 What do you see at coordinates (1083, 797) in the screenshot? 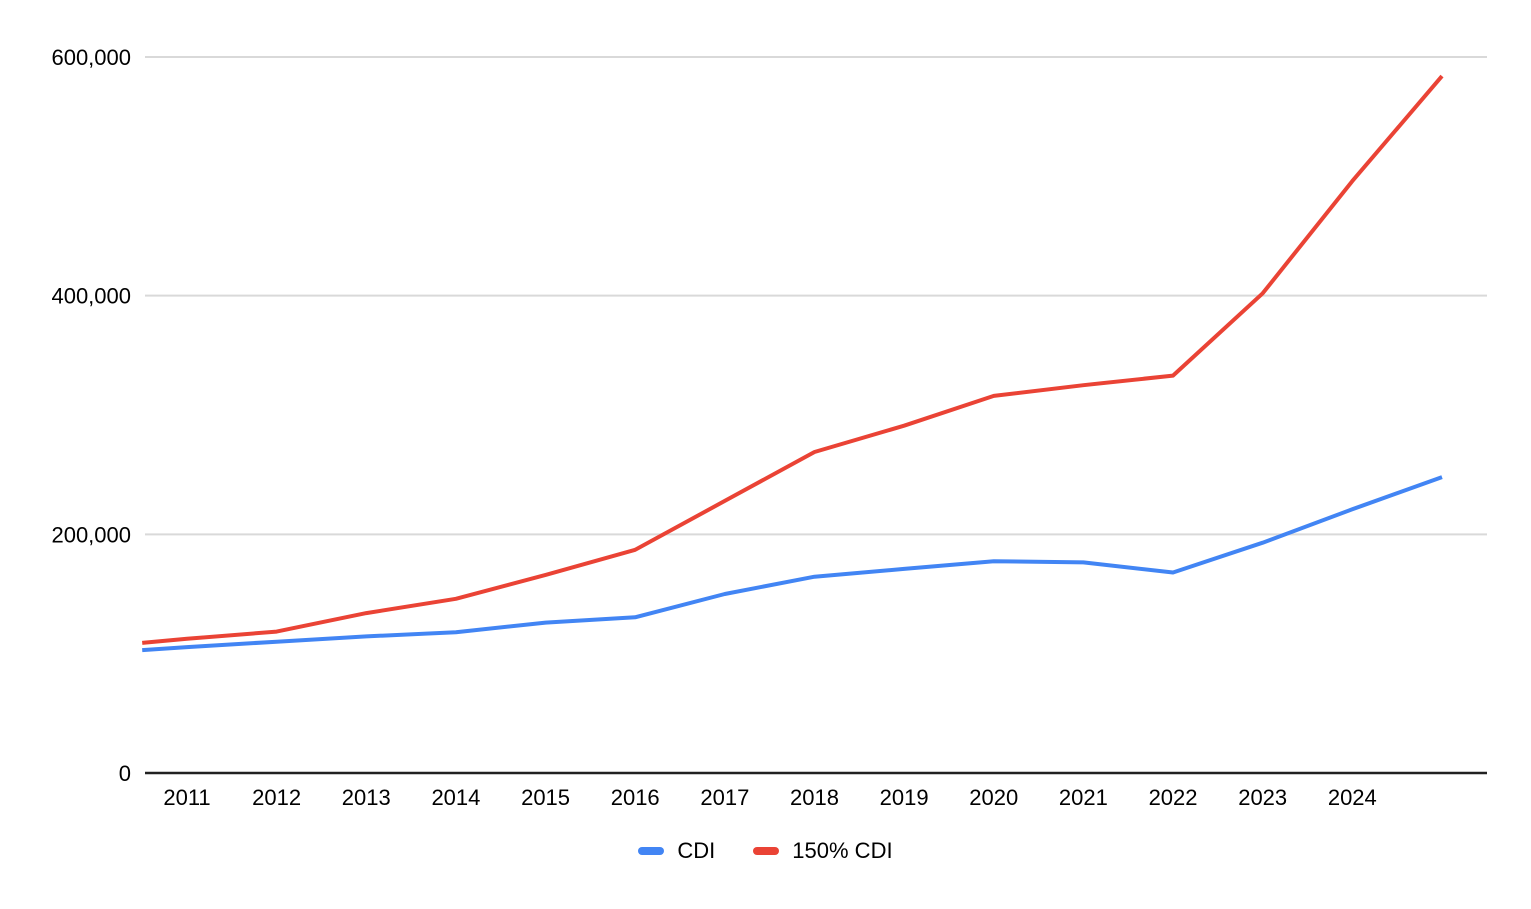
I see `x-axis-tick-label: 2021` at bounding box center [1083, 797].